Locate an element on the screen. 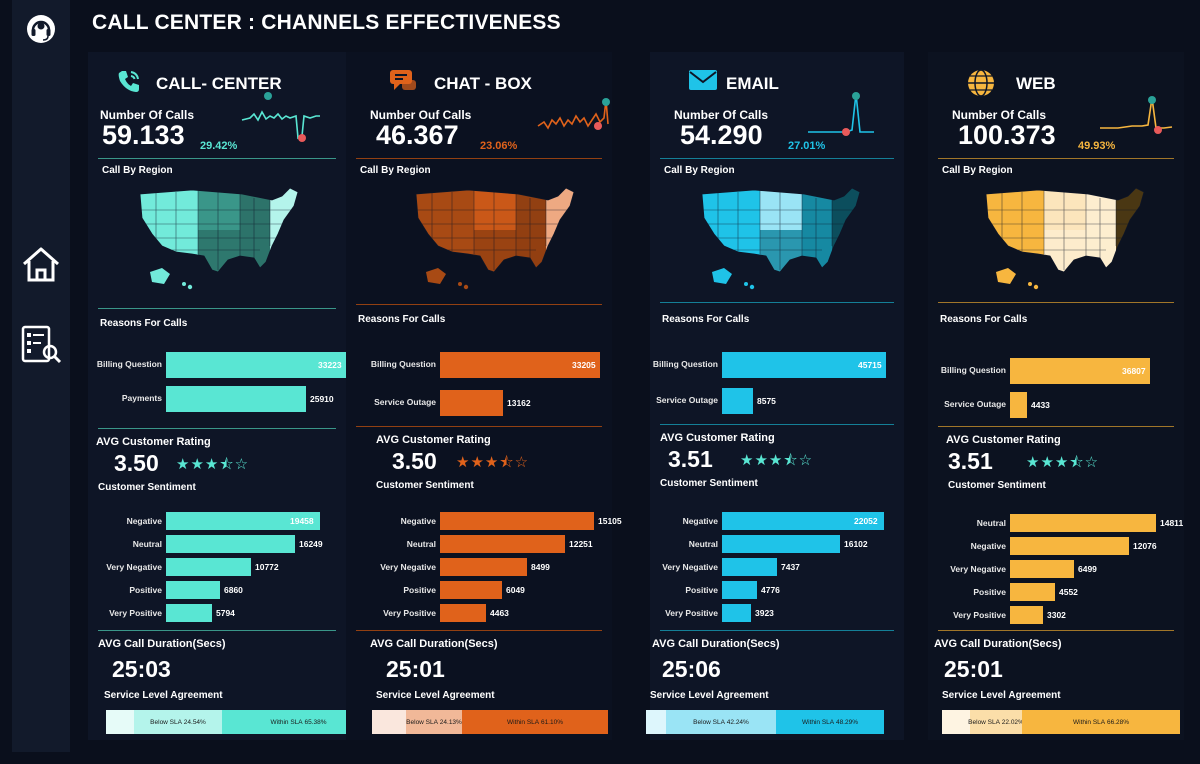  sentiment-row: Very Negative 8499 is located at coordinates (479, 568).